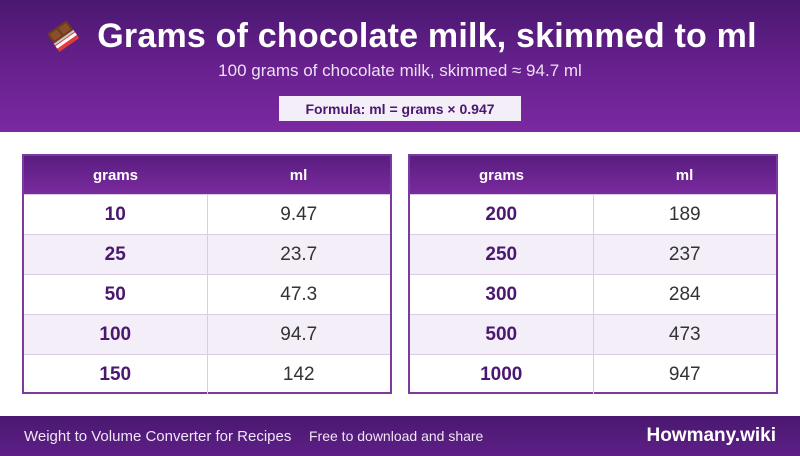 This screenshot has height=456, width=800. What do you see at coordinates (684, 334) in the screenshot?
I see `ml-cell: 473` at bounding box center [684, 334].